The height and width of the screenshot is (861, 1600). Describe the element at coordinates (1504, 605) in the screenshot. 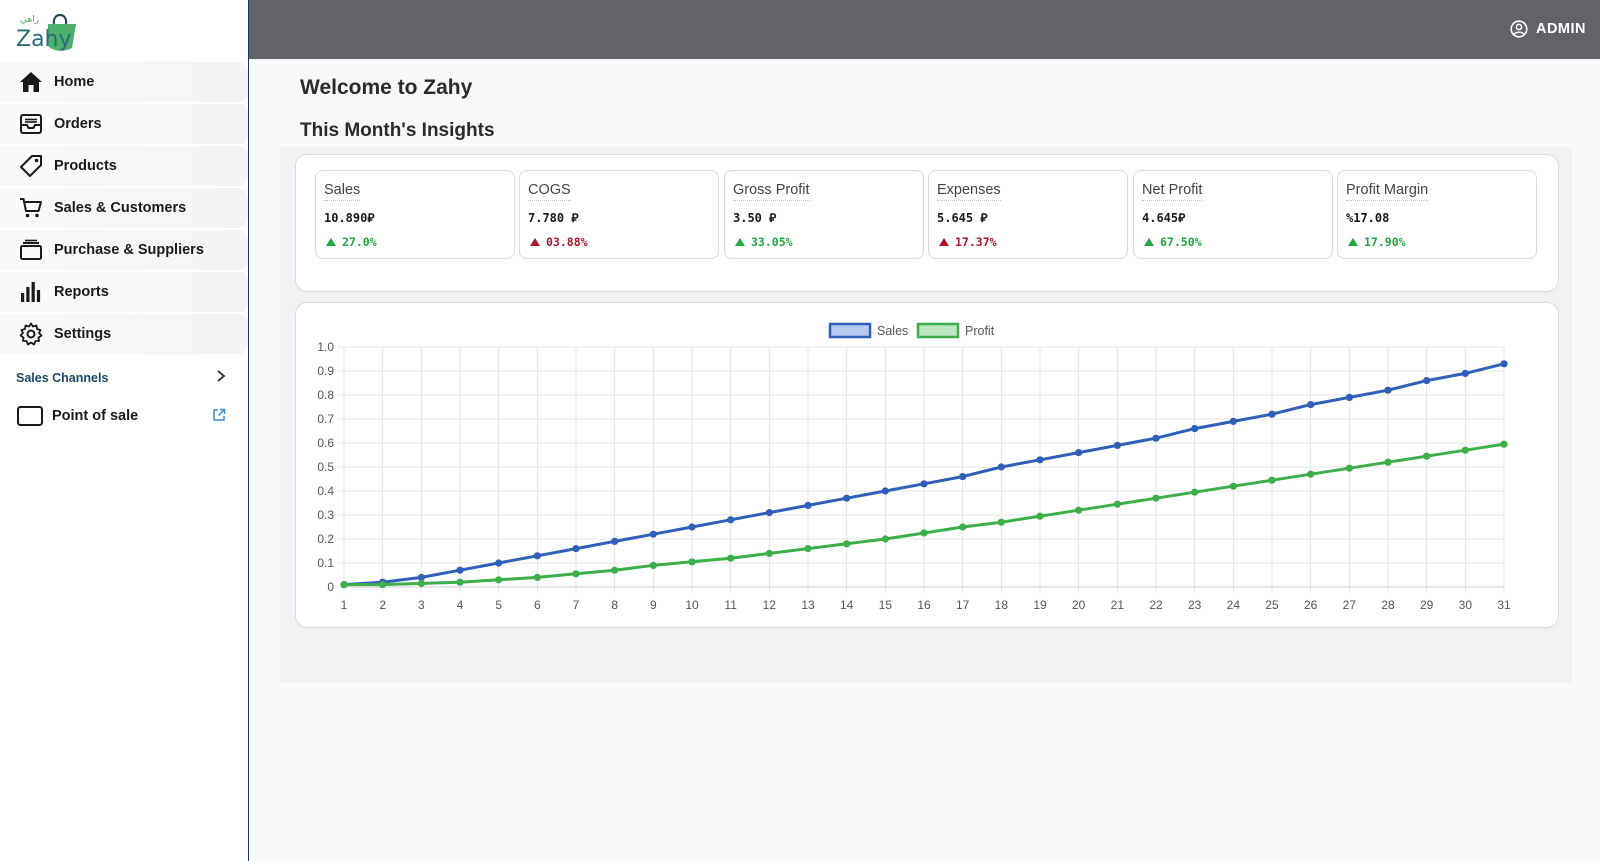

I see `x-tick-label: 31` at that location.